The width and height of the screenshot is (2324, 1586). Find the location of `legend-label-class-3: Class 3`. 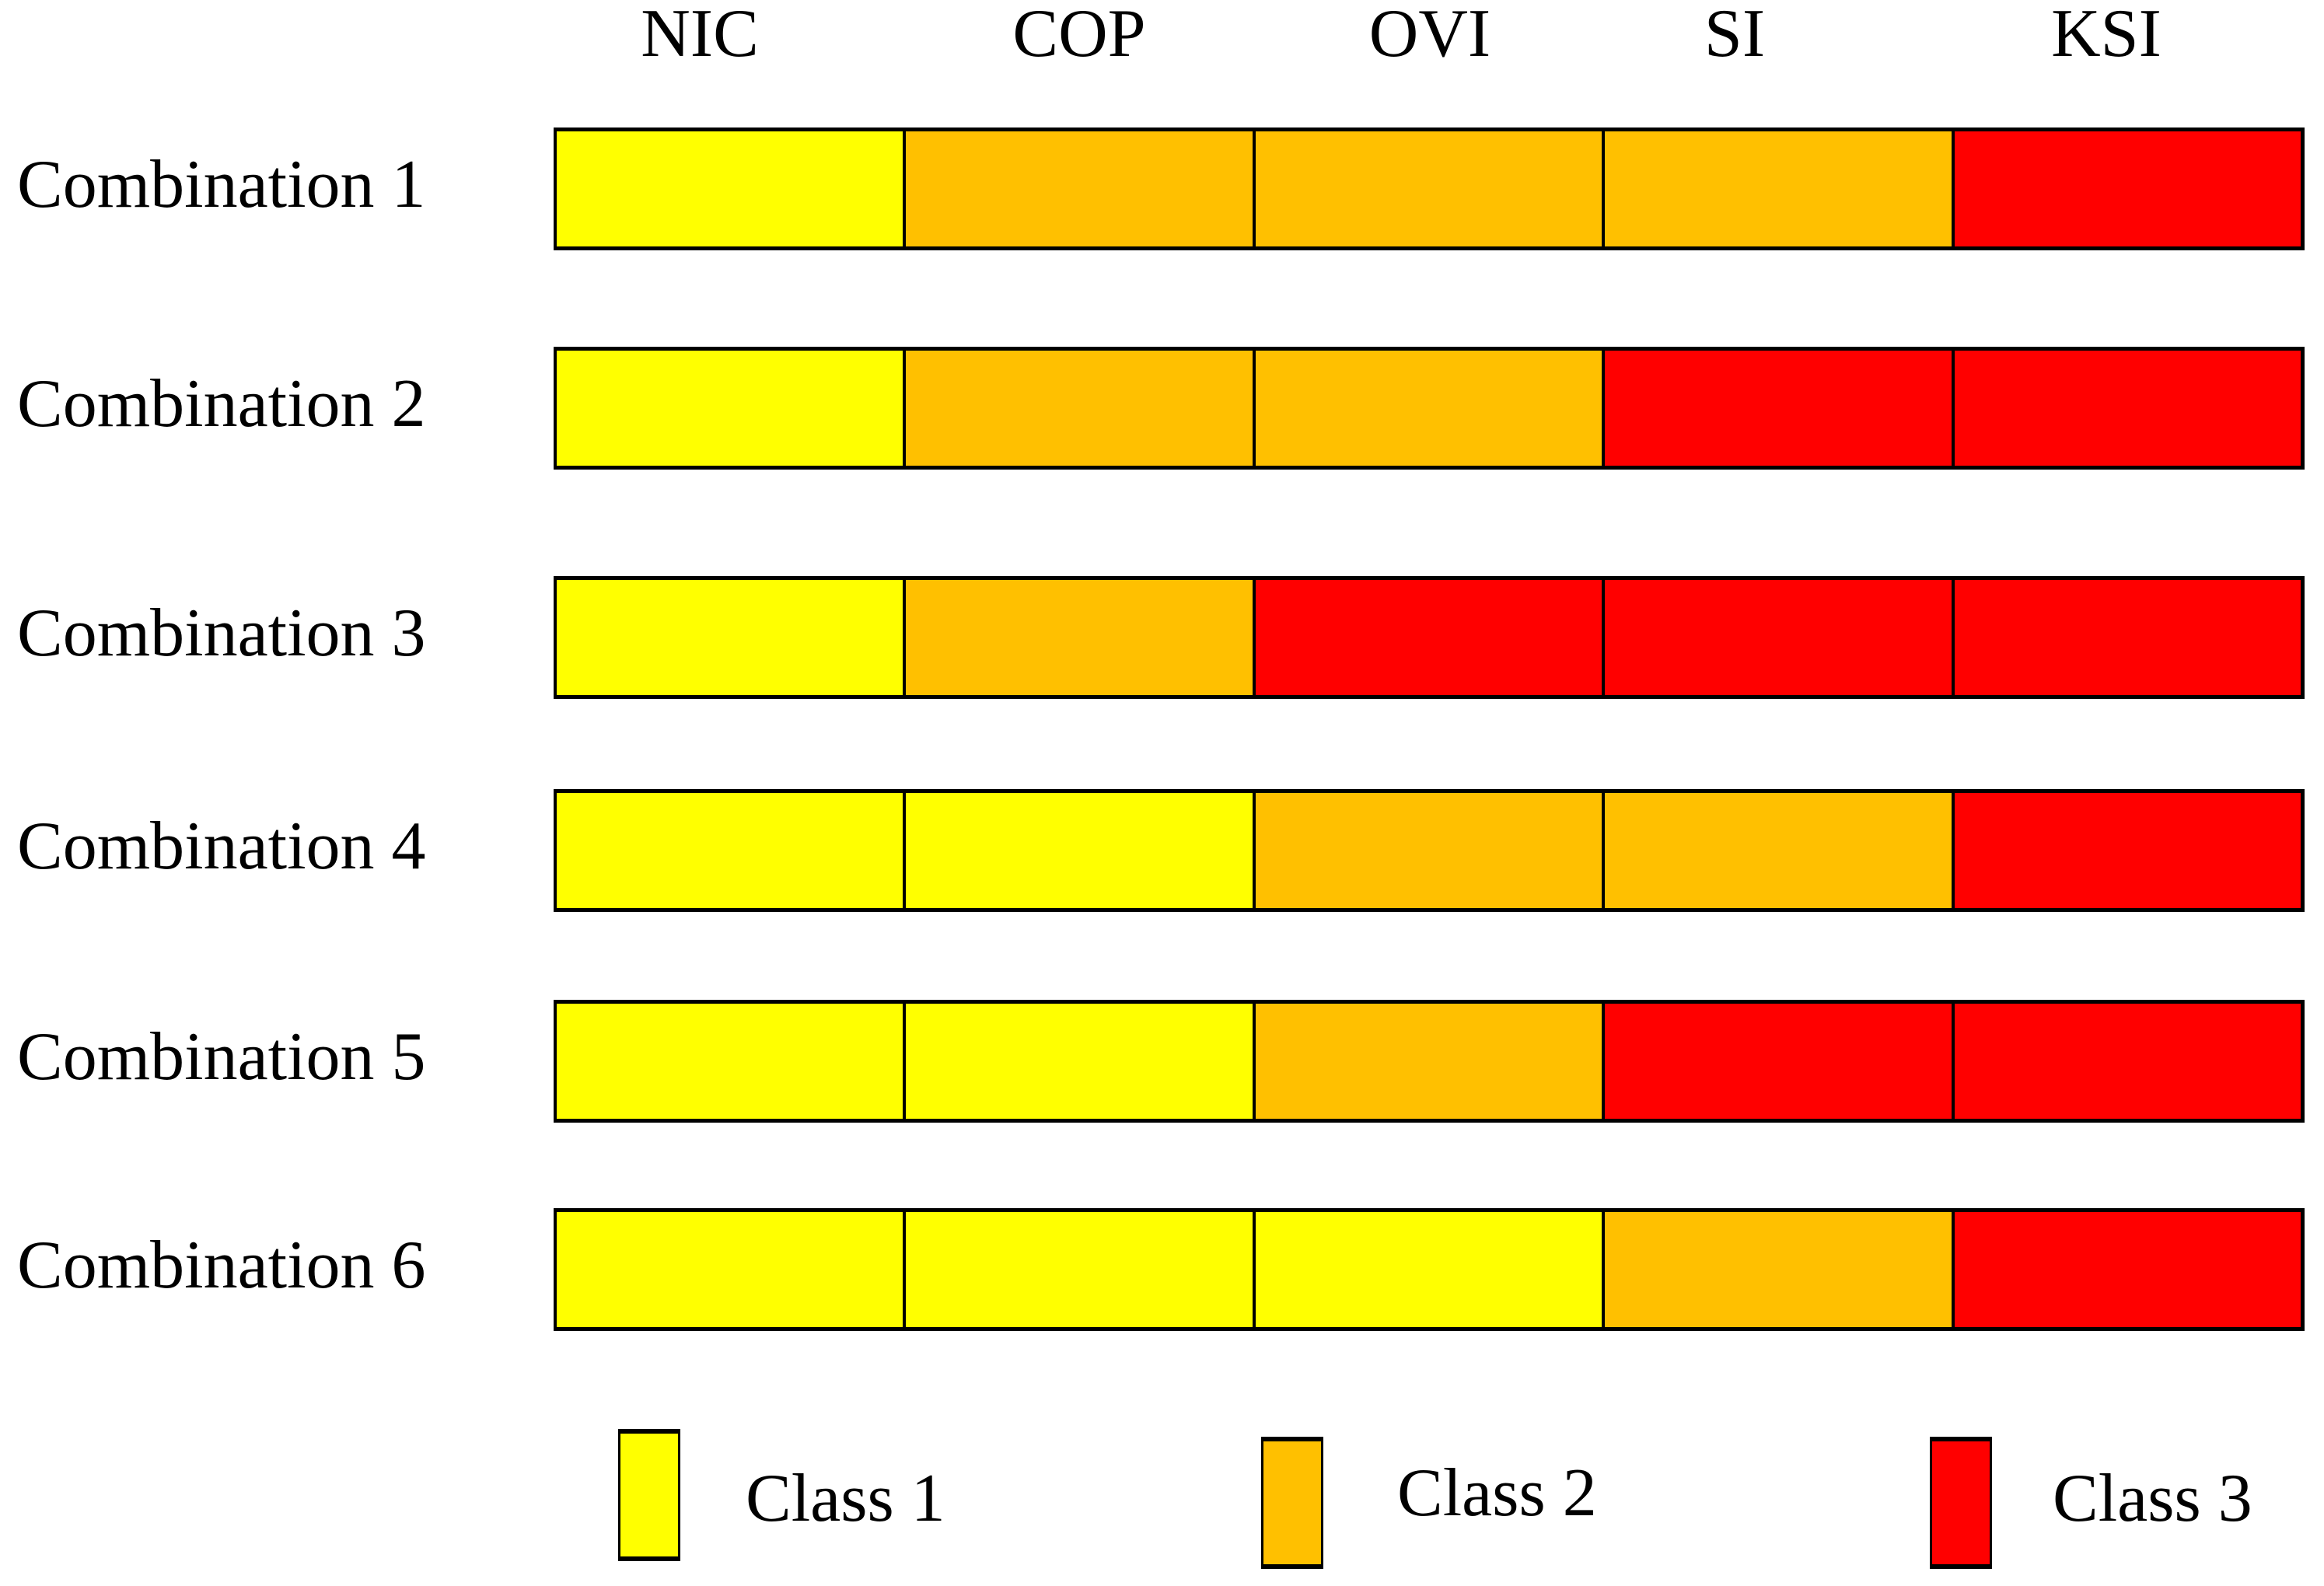

legend-label-class-3: Class 3 is located at coordinates (2152, 1498).